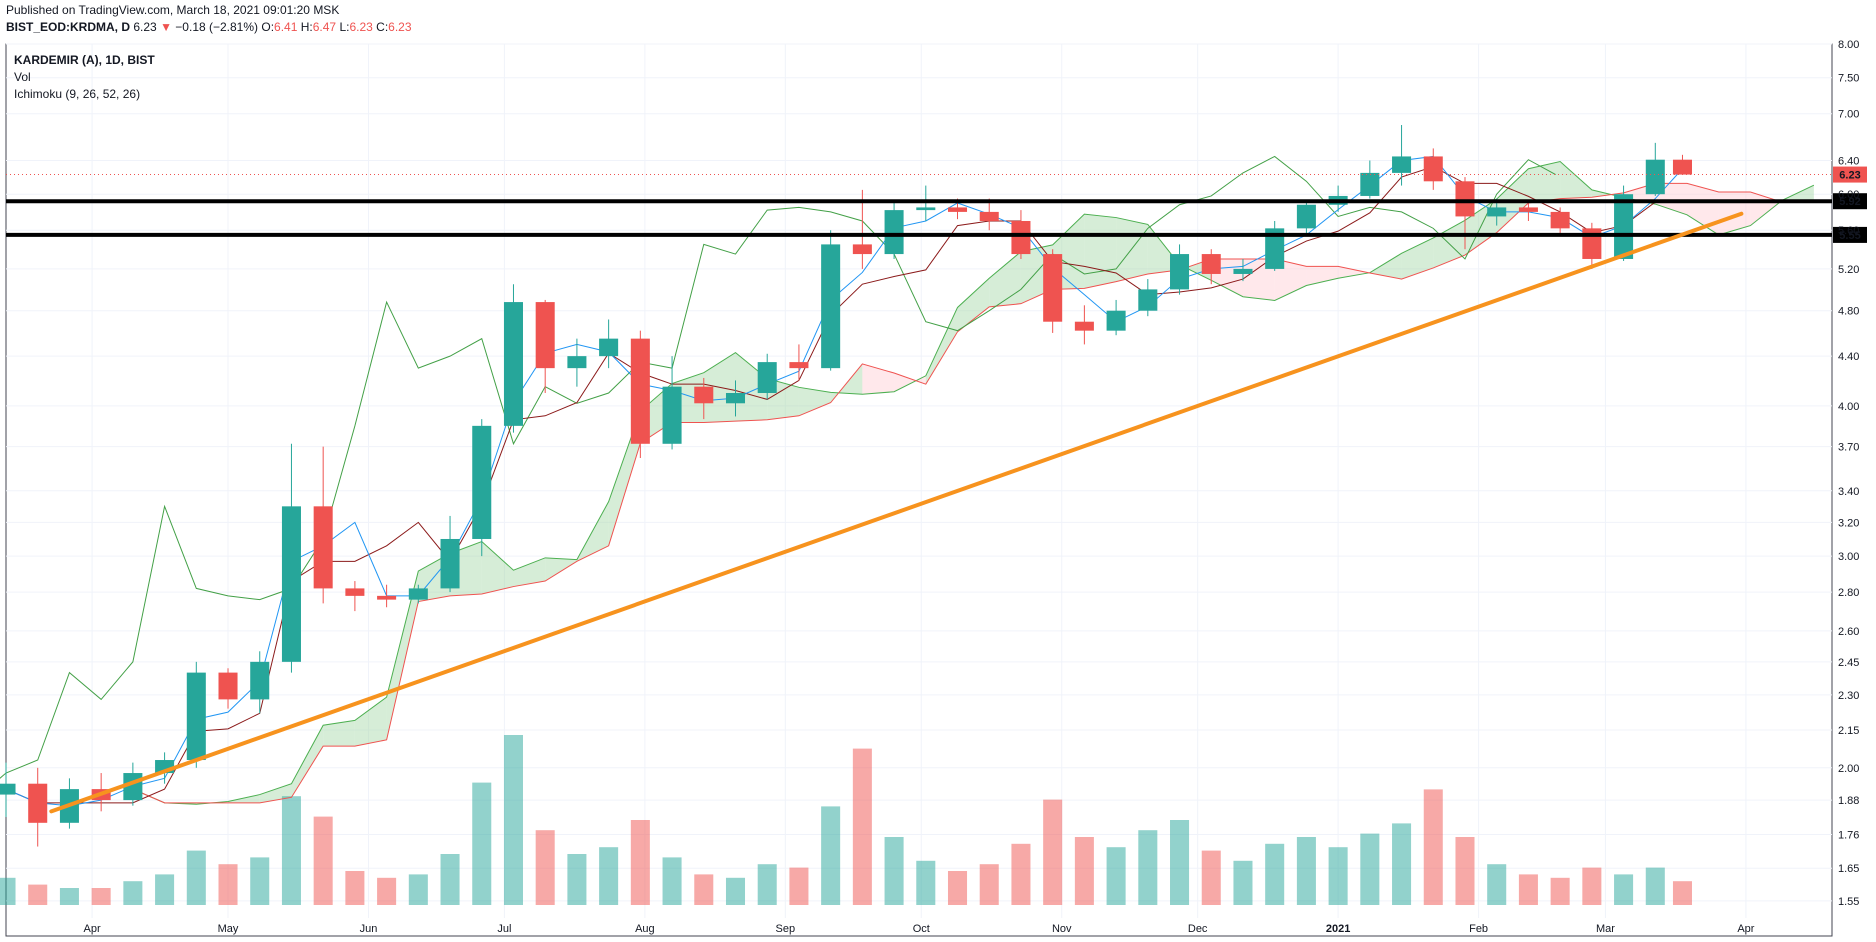  What do you see at coordinates (1062, 929) in the screenshot?
I see `x-tick-label: Nov` at bounding box center [1062, 929].